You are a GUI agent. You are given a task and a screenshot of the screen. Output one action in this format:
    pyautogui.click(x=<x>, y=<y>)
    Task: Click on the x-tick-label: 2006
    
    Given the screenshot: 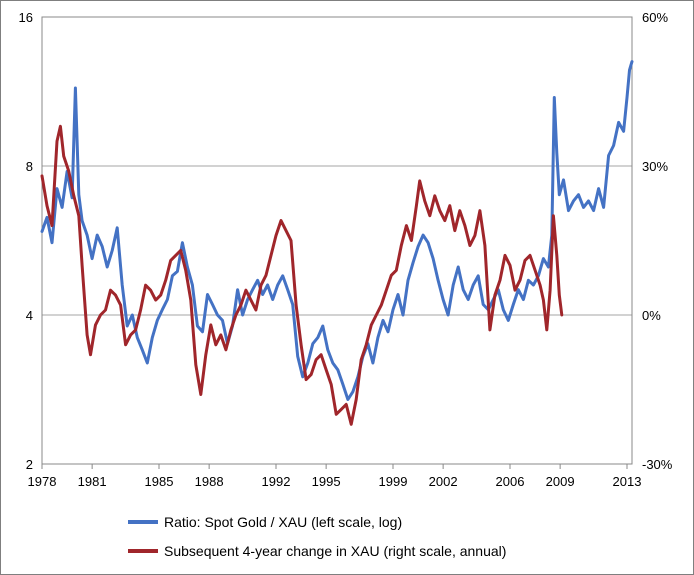 What is the action you would take?
    pyautogui.click(x=510, y=481)
    